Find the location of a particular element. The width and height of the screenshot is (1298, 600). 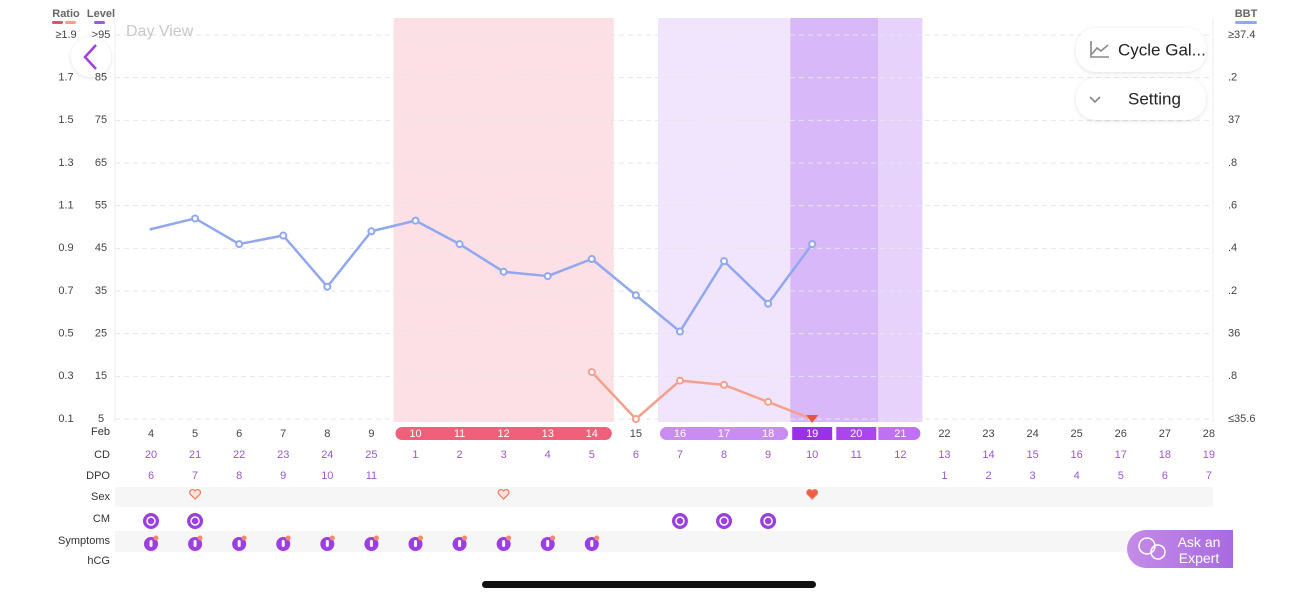

ask-text-box: Ask an Expert is located at coordinates (1199, 550).